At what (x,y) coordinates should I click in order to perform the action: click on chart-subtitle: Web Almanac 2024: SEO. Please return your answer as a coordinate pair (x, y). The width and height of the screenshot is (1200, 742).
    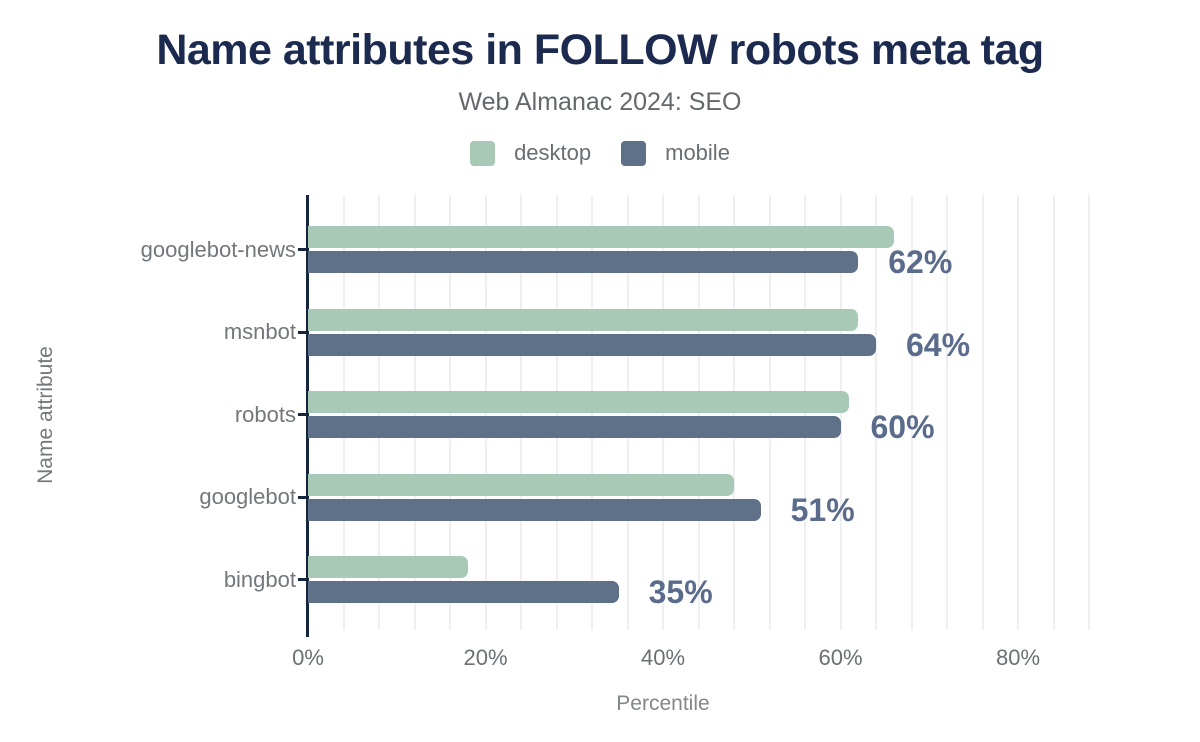
    Looking at the image, I should click on (600, 102).